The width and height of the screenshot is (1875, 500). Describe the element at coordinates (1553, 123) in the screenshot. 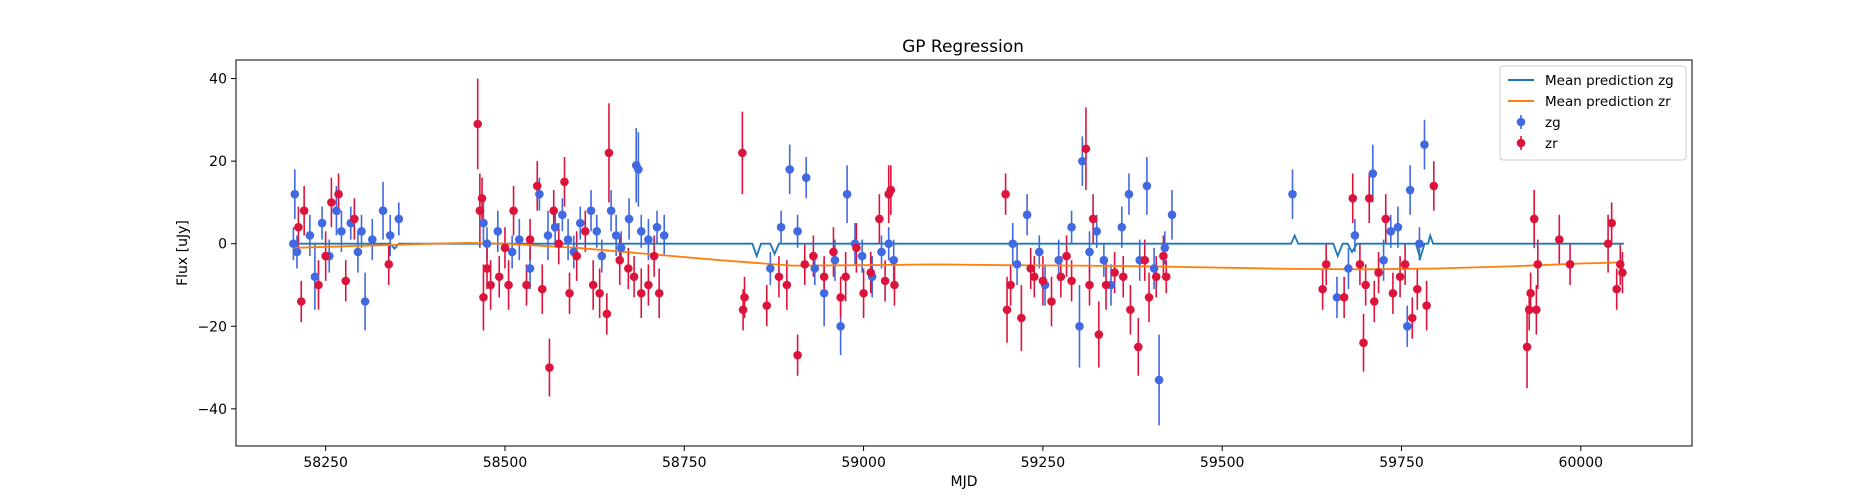

I see `legend-label: zg` at that location.